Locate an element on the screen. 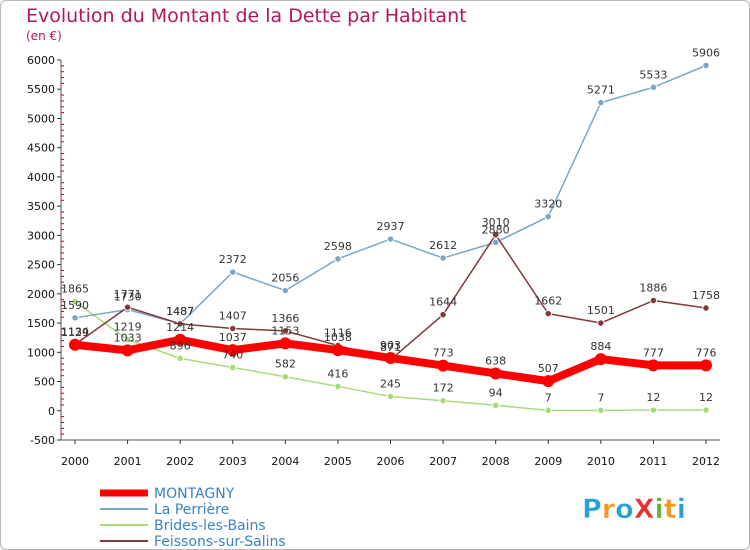  data-label-la-perriere: 2880 is located at coordinates (496, 229).